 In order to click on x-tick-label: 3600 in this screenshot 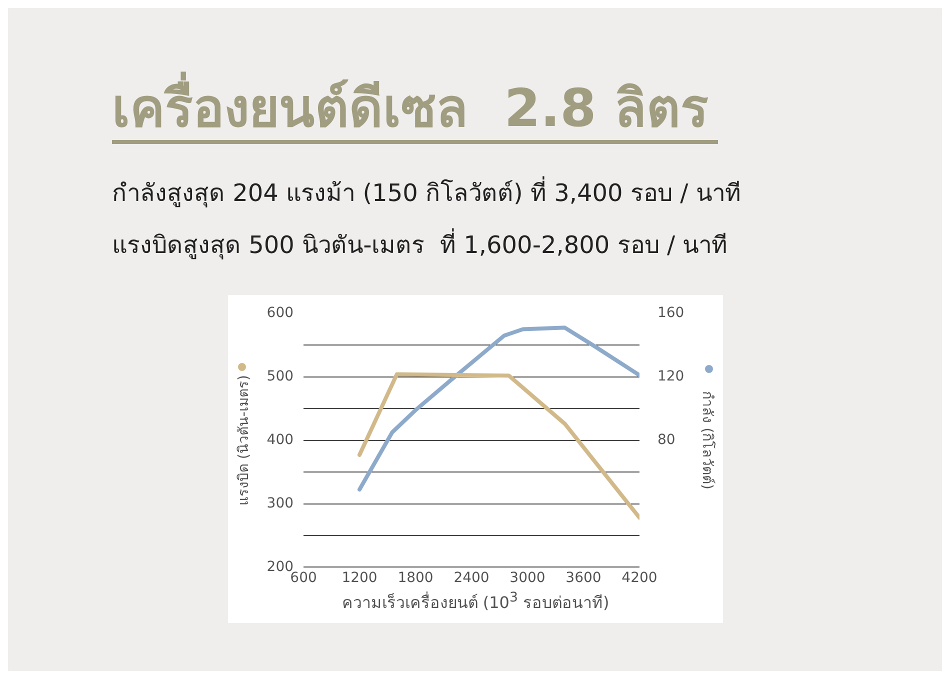, I will do `click(584, 578)`.